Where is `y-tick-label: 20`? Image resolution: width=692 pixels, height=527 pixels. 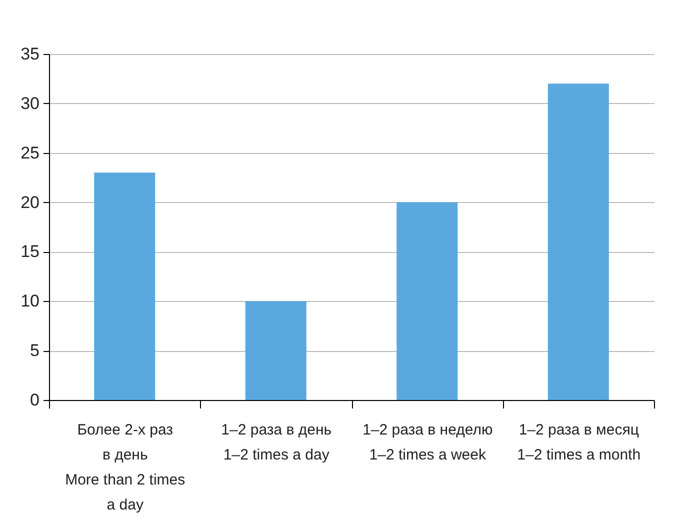
y-tick-label: 20 is located at coordinates (30, 202).